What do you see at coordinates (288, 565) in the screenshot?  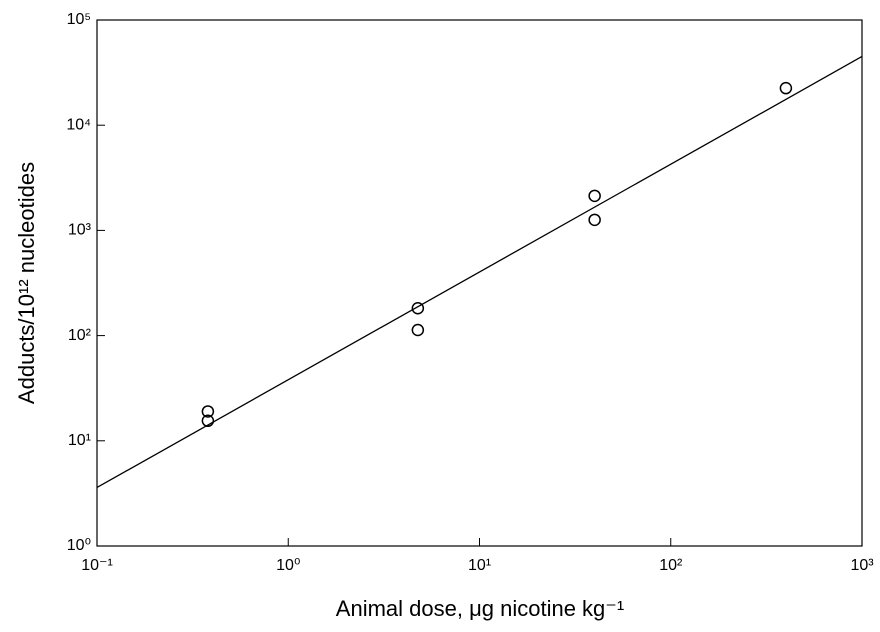 I see `x-tick-label: 10⁰` at bounding box center [288, 565].